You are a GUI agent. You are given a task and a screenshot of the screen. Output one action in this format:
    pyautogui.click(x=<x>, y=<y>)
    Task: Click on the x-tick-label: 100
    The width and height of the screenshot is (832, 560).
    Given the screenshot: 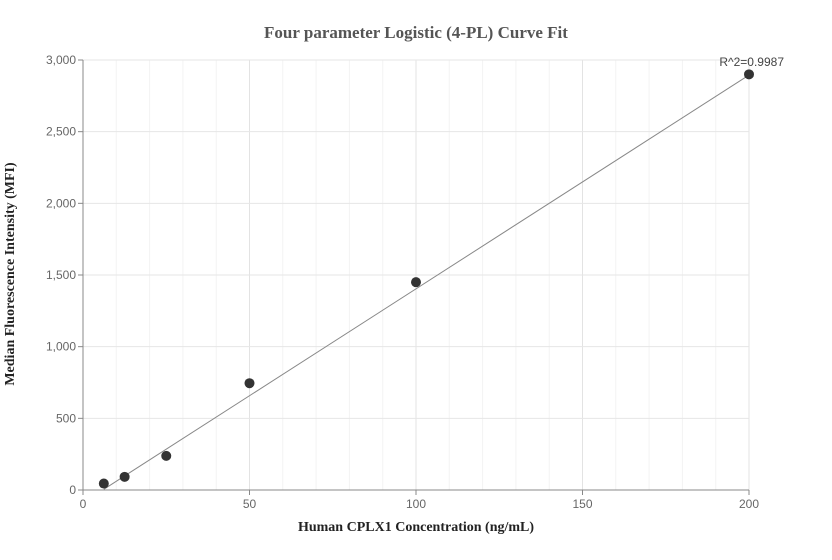 What is the action you would take?
    pyautogui.click(x=416, y=504)
    